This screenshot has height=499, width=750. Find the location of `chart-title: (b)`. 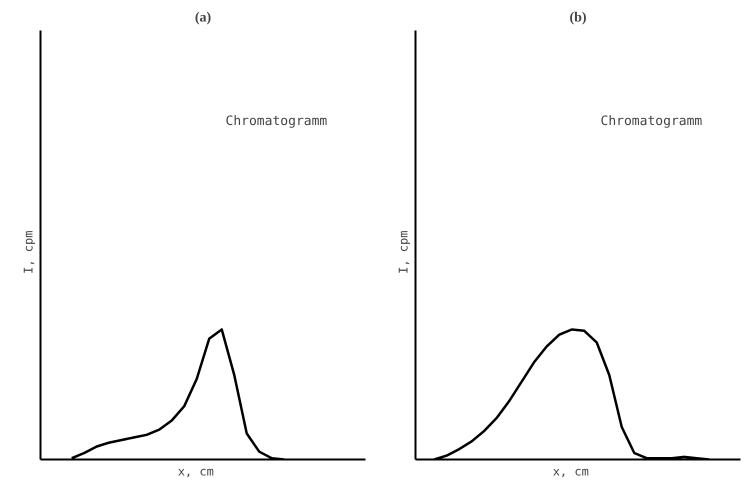

chart-title: (b) is located at coordinates (578, 18).